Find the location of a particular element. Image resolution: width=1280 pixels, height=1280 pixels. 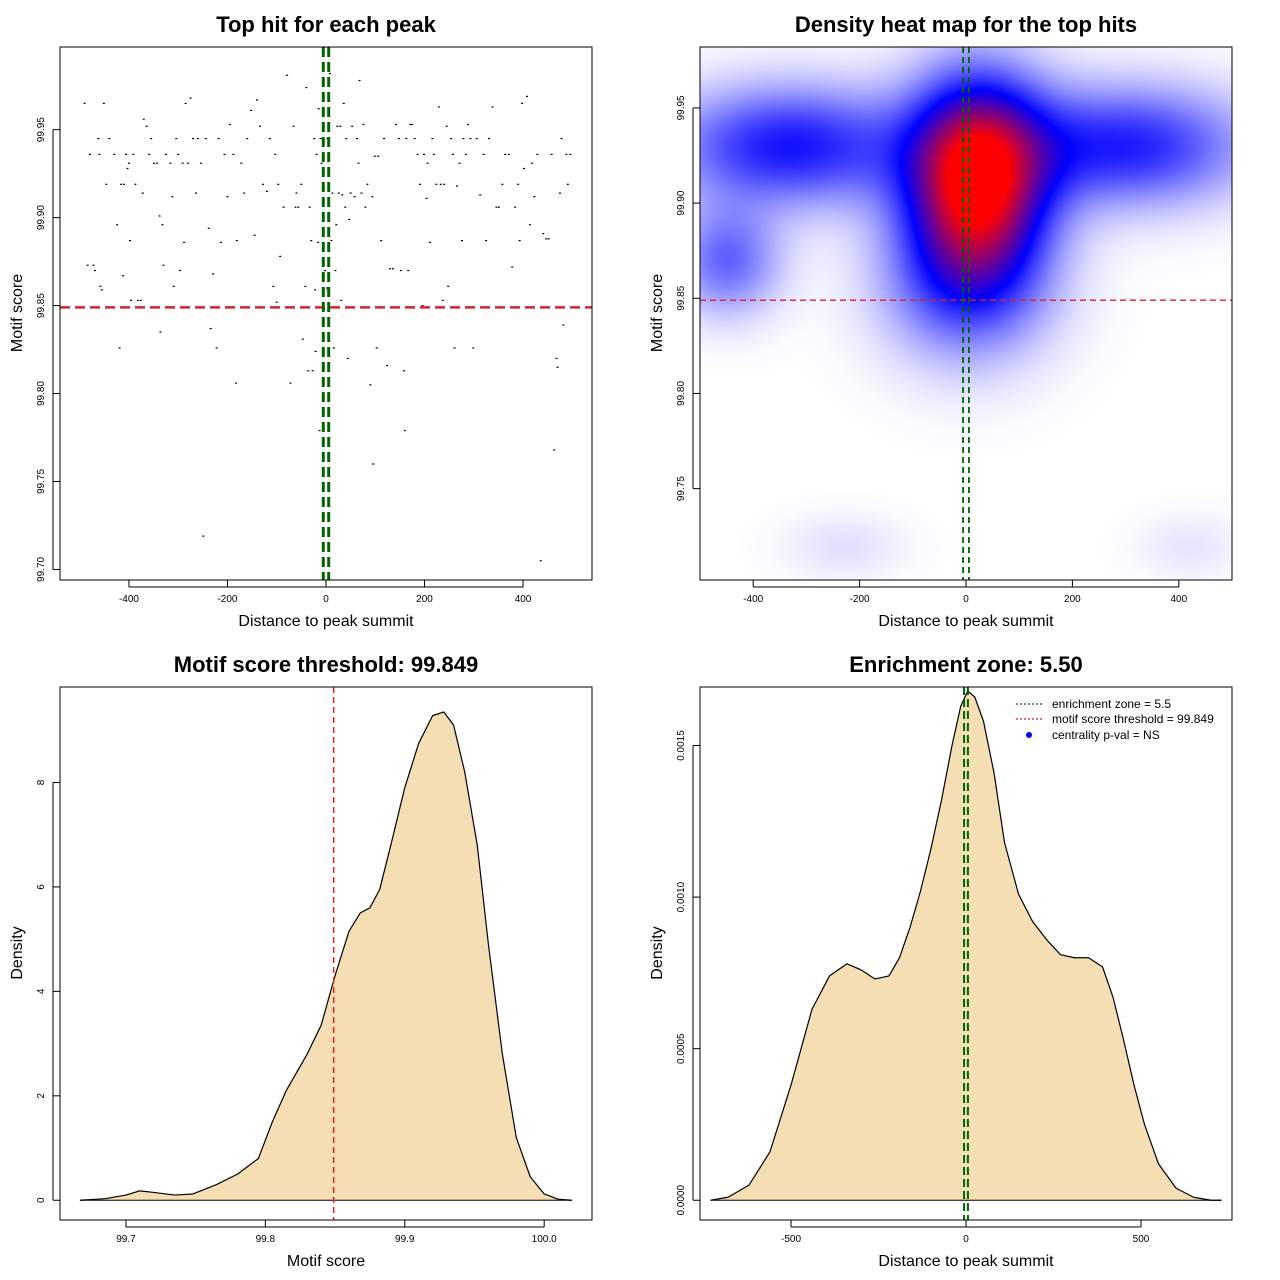

score-density-xlabel: Motif score is located at coordinates (326, 1261).